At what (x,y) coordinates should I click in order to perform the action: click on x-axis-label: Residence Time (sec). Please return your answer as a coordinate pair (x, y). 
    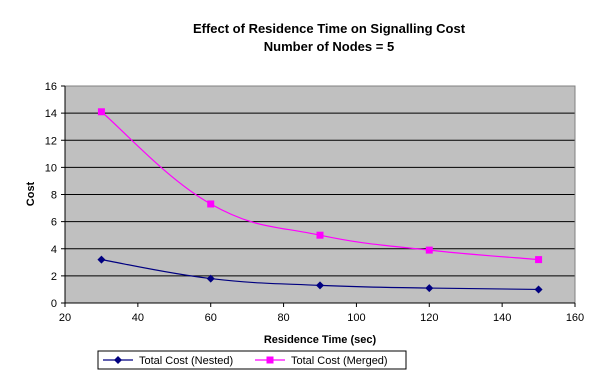
    Looking at the image, I should click on (320, 340).